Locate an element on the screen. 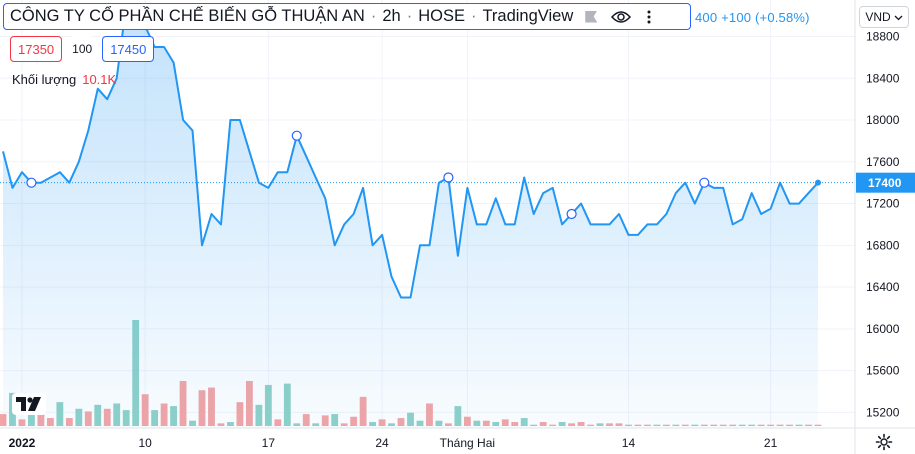 The height and width of the screenshot is (454, 915). spread-value: 100 is located at coordinates (82, 49).